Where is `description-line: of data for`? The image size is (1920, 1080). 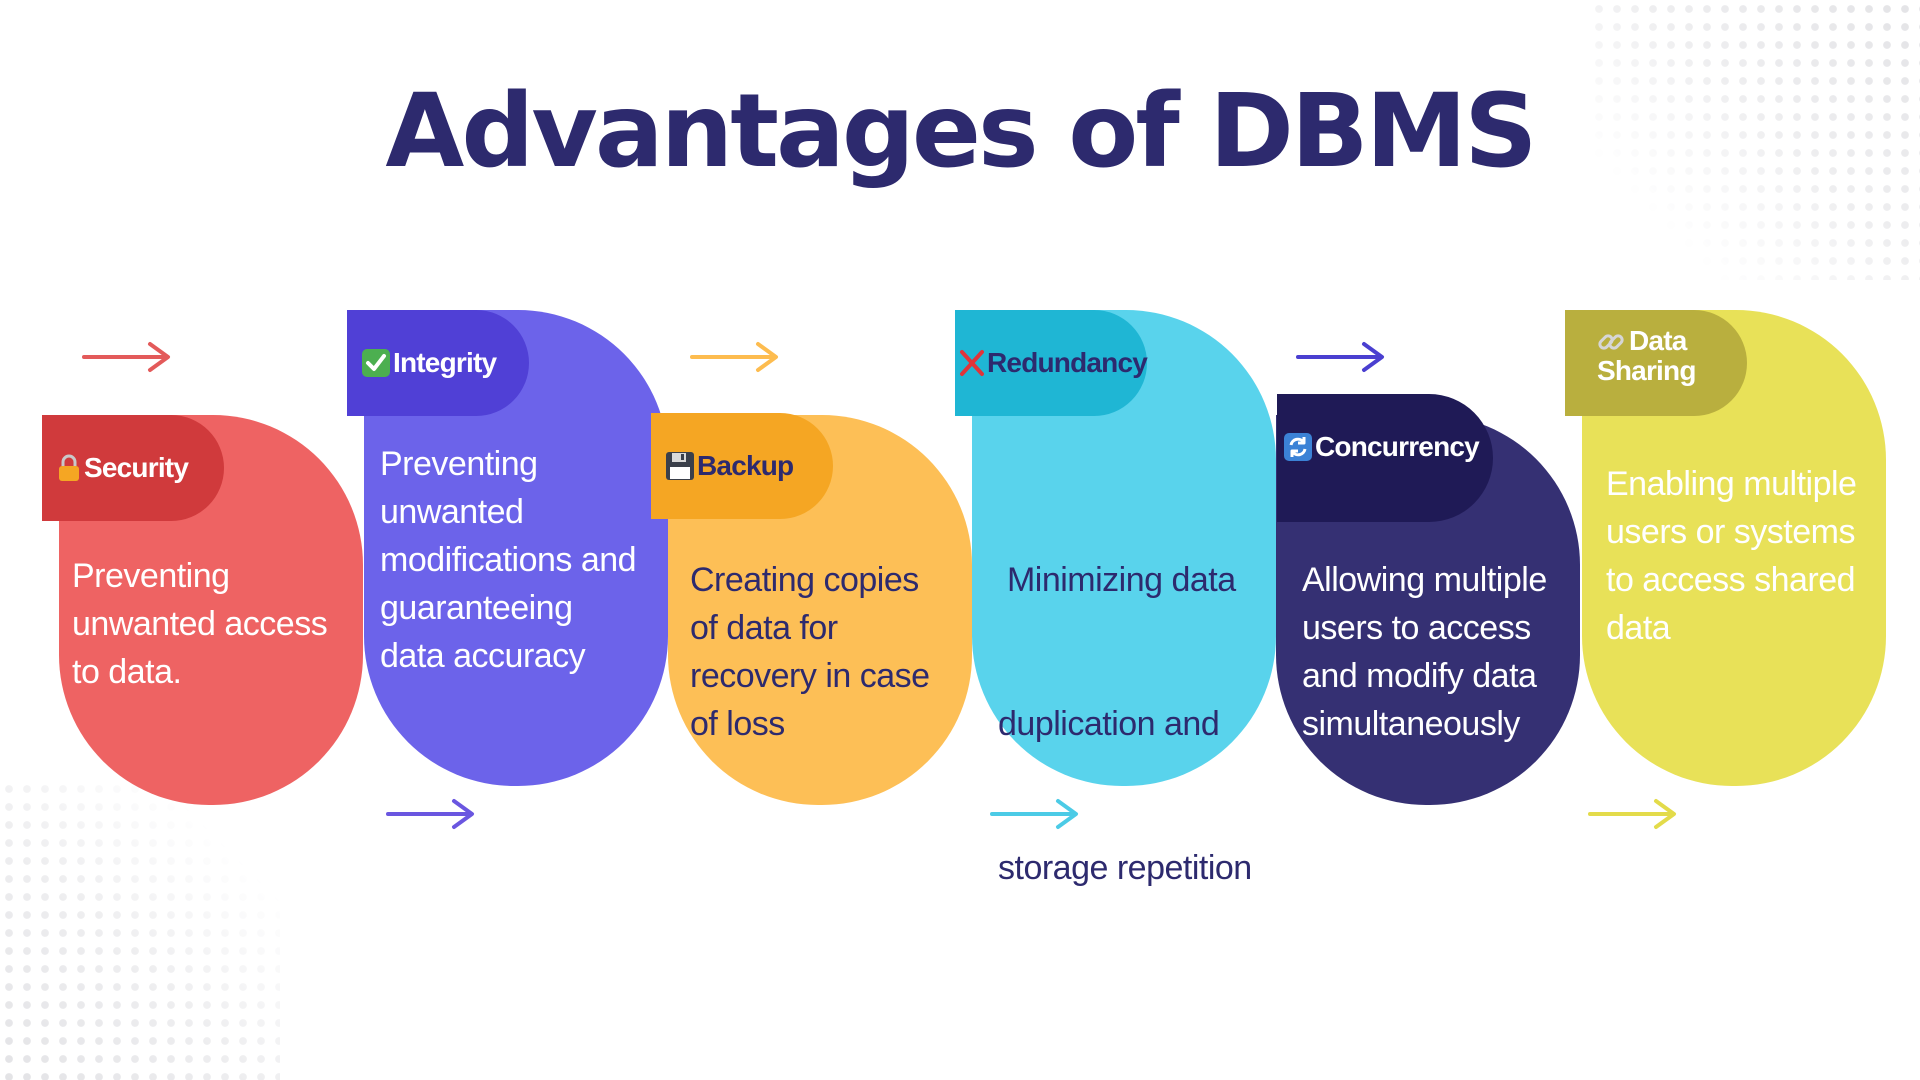 description-line: of data for is located at coordinates (764, 628).